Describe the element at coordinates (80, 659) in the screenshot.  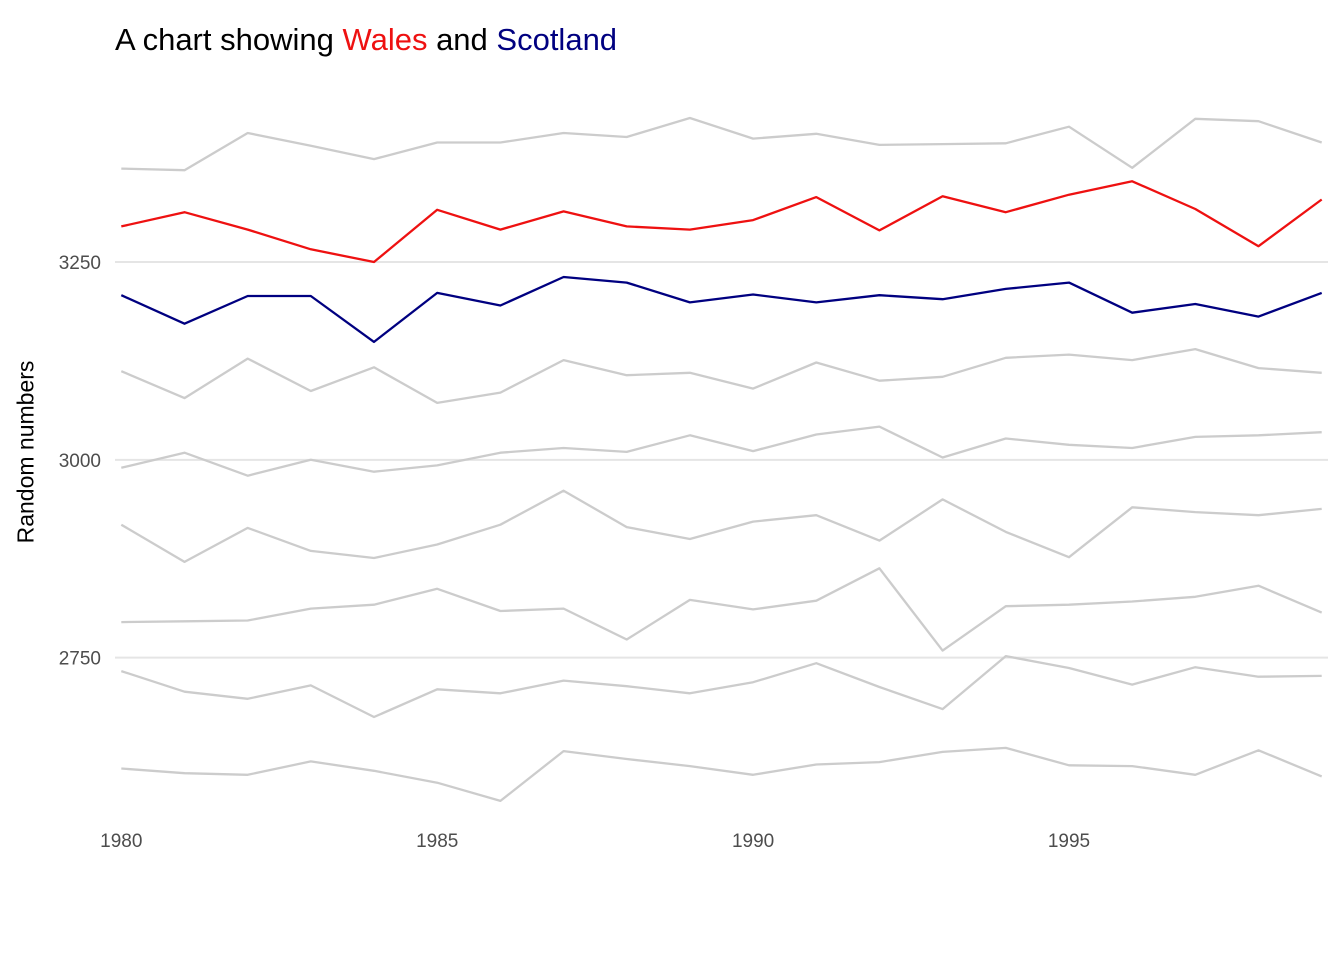
I see `y-tick-label-2750: 2750` at that location.